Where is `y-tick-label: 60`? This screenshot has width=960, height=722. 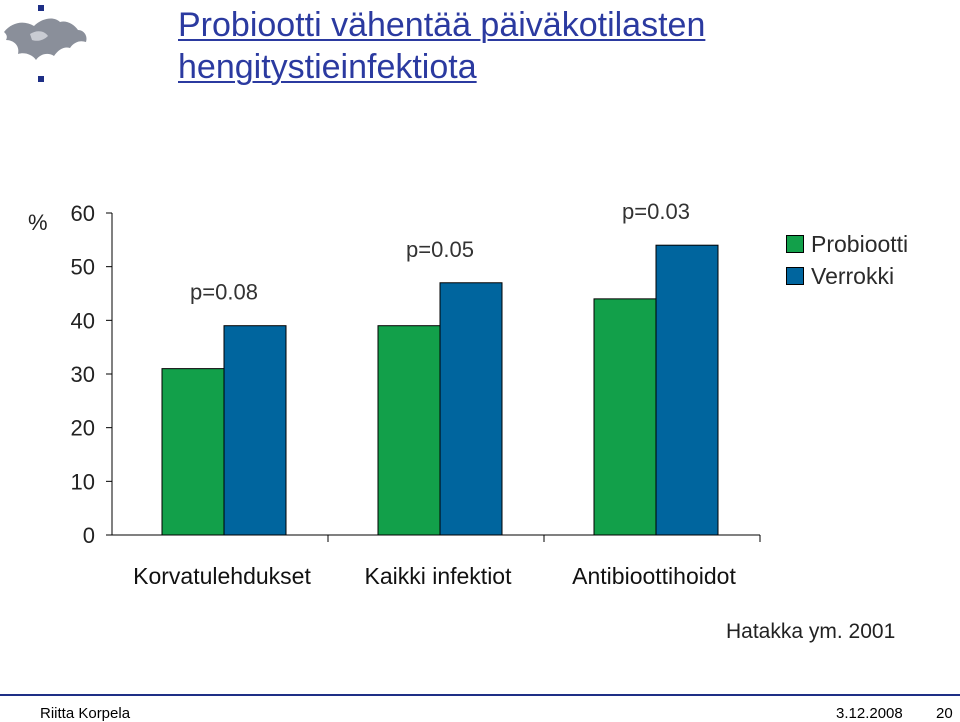 y-tick-label: 60 is located at coordinates (83, 213).